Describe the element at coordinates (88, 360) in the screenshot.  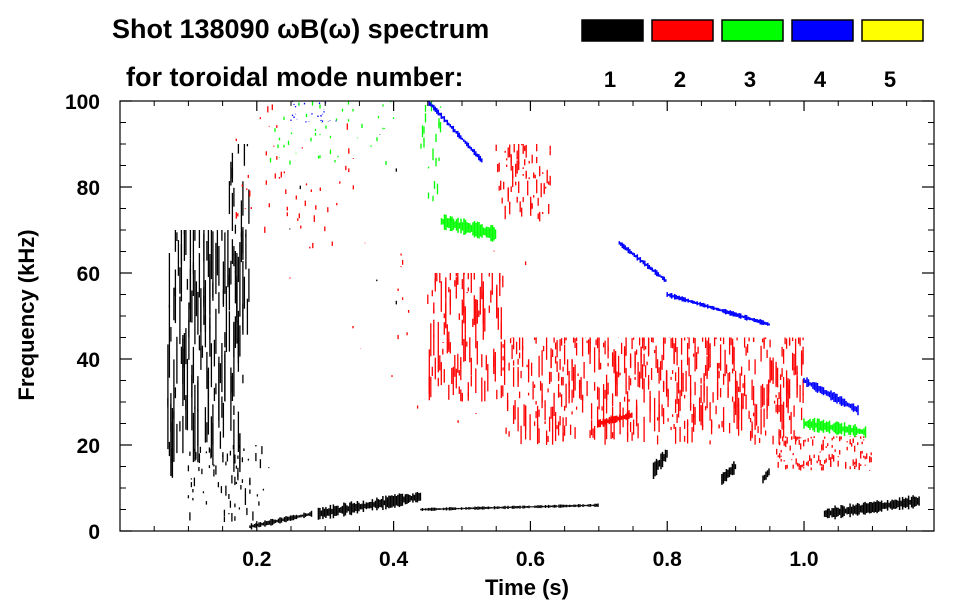
I see `y-tick-label: 40` at that location.